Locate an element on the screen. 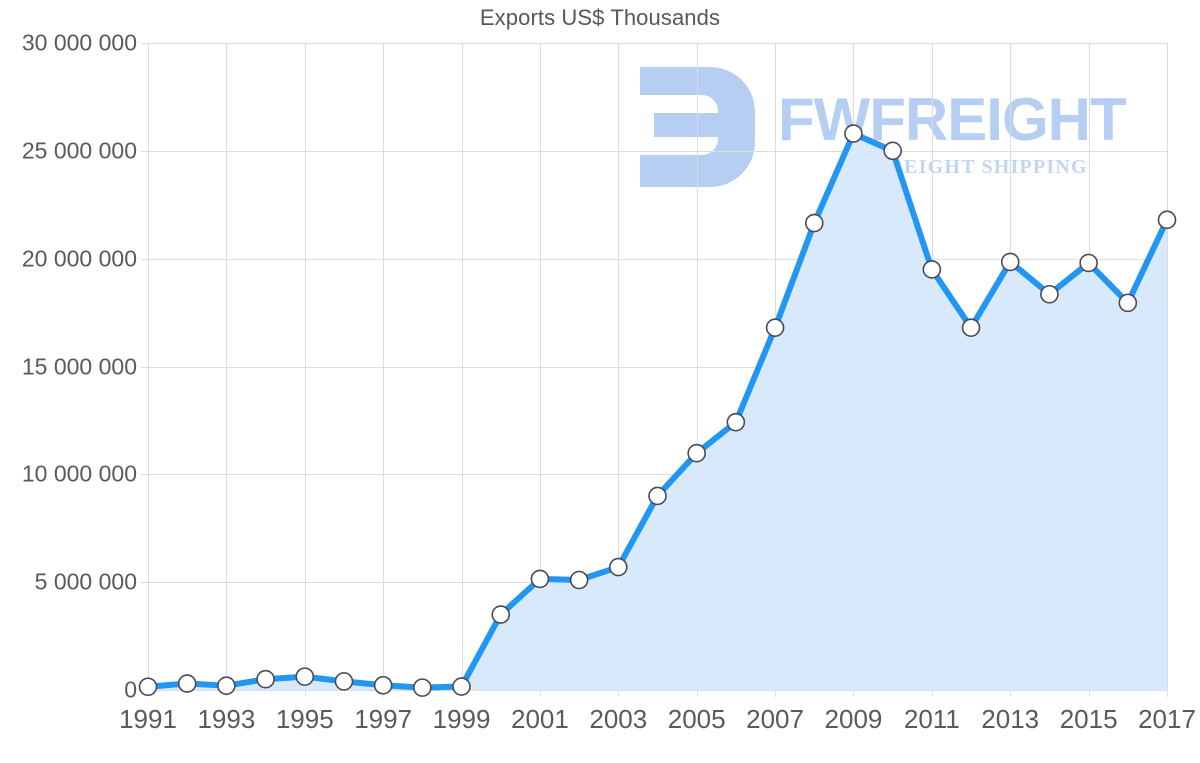  data-point-marker: 2011: 19500000 is located at coordinates (932, 269).